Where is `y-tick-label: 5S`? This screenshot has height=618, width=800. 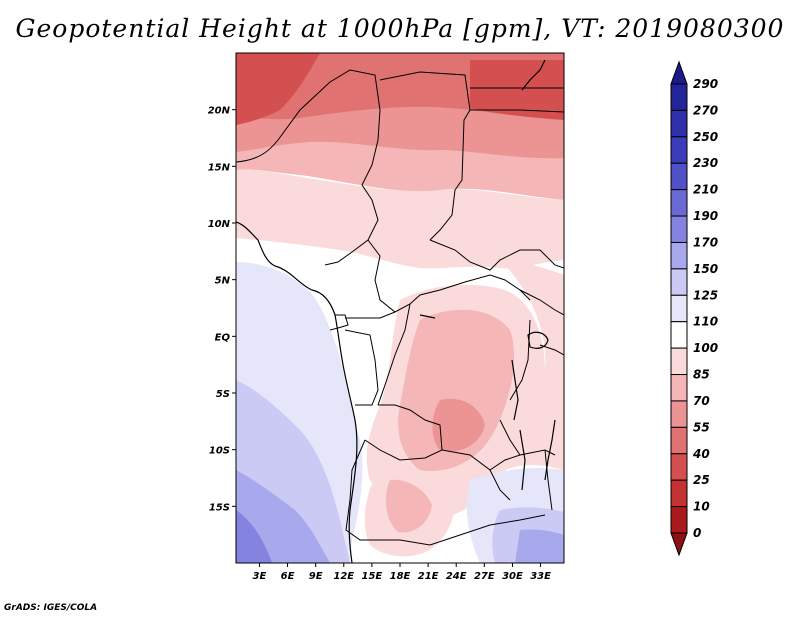 y-tick-label: 5S is located at coordinates (223, 394).